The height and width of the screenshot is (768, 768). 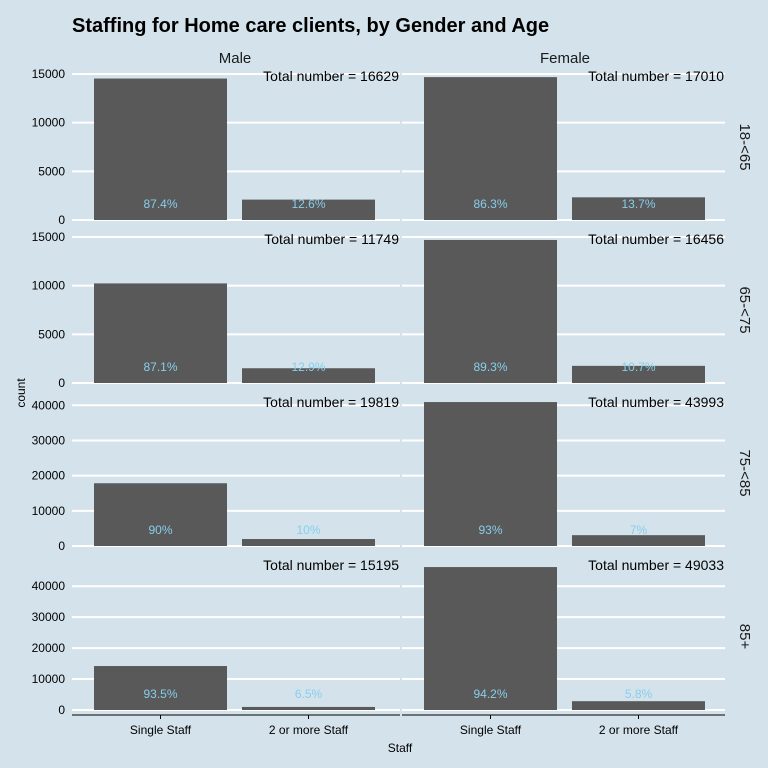 What do you see at coordinates (744, 146) in the screenshot?
I see `row-strip-label: 18-<65` at bounding box center [744, 146].